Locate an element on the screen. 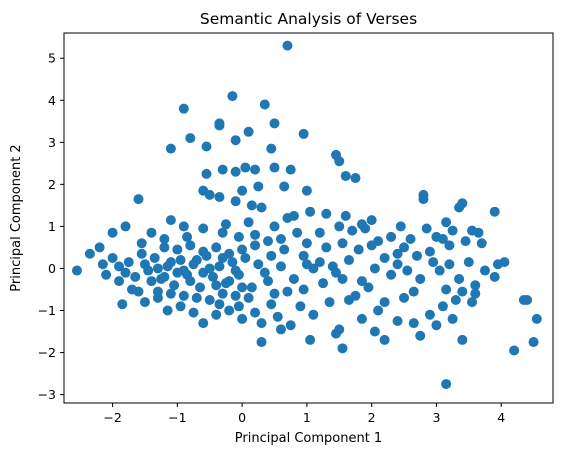  y-tick-label: 5 is located at coordinates (52, 58).